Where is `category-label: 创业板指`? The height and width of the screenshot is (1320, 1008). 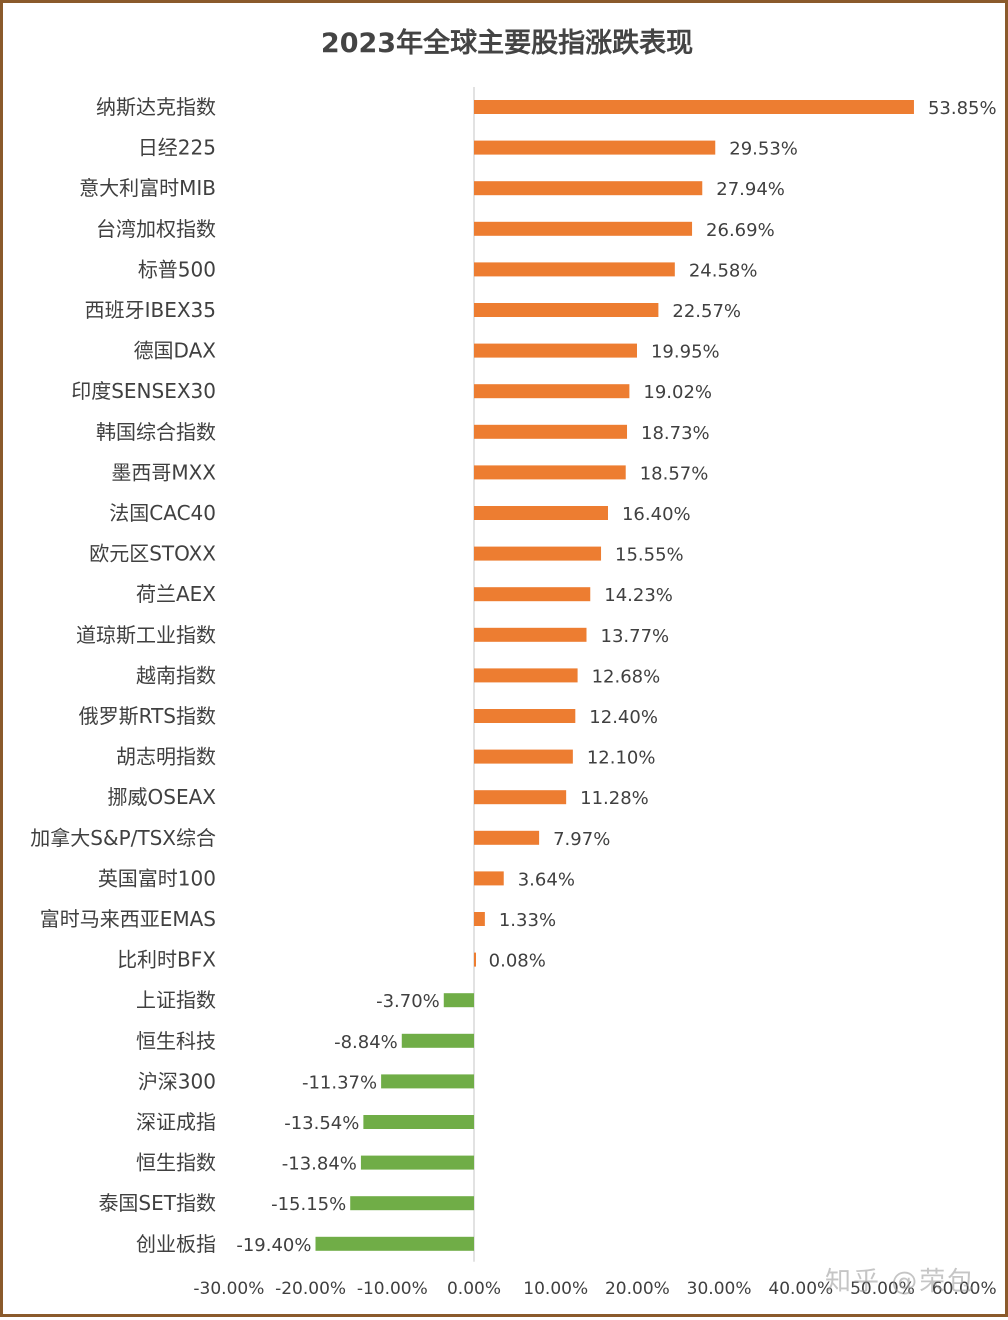
category-label: 创业板指 is located at coordinates (176, 1244).